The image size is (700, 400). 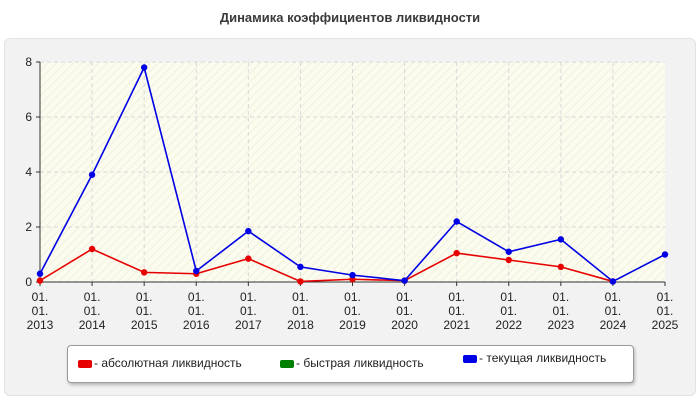 What do you see at coordinates (40, 311) in the screenshot?
I see `x-tick-label: 01. 01. 2013` at bounding box center [40, 311].